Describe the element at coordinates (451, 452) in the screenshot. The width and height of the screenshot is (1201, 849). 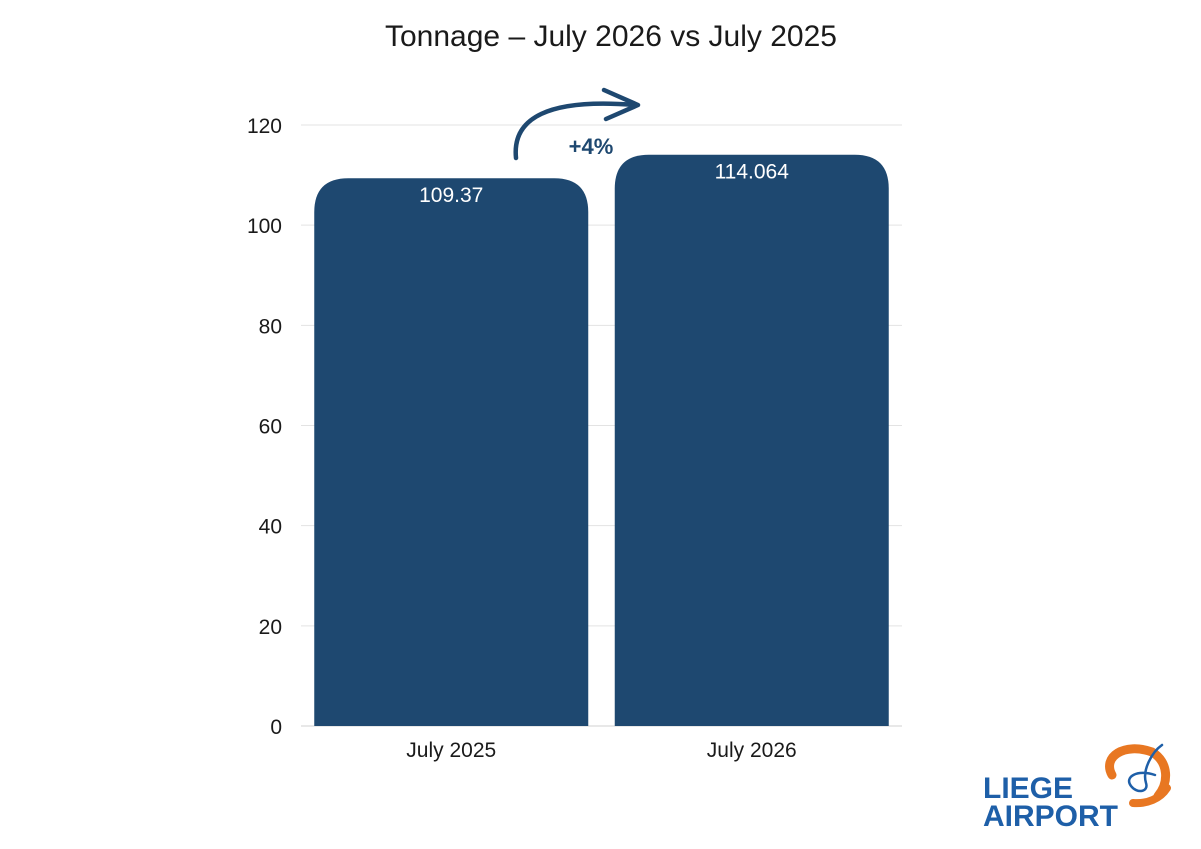
I see `bar-july-2025` at that location.